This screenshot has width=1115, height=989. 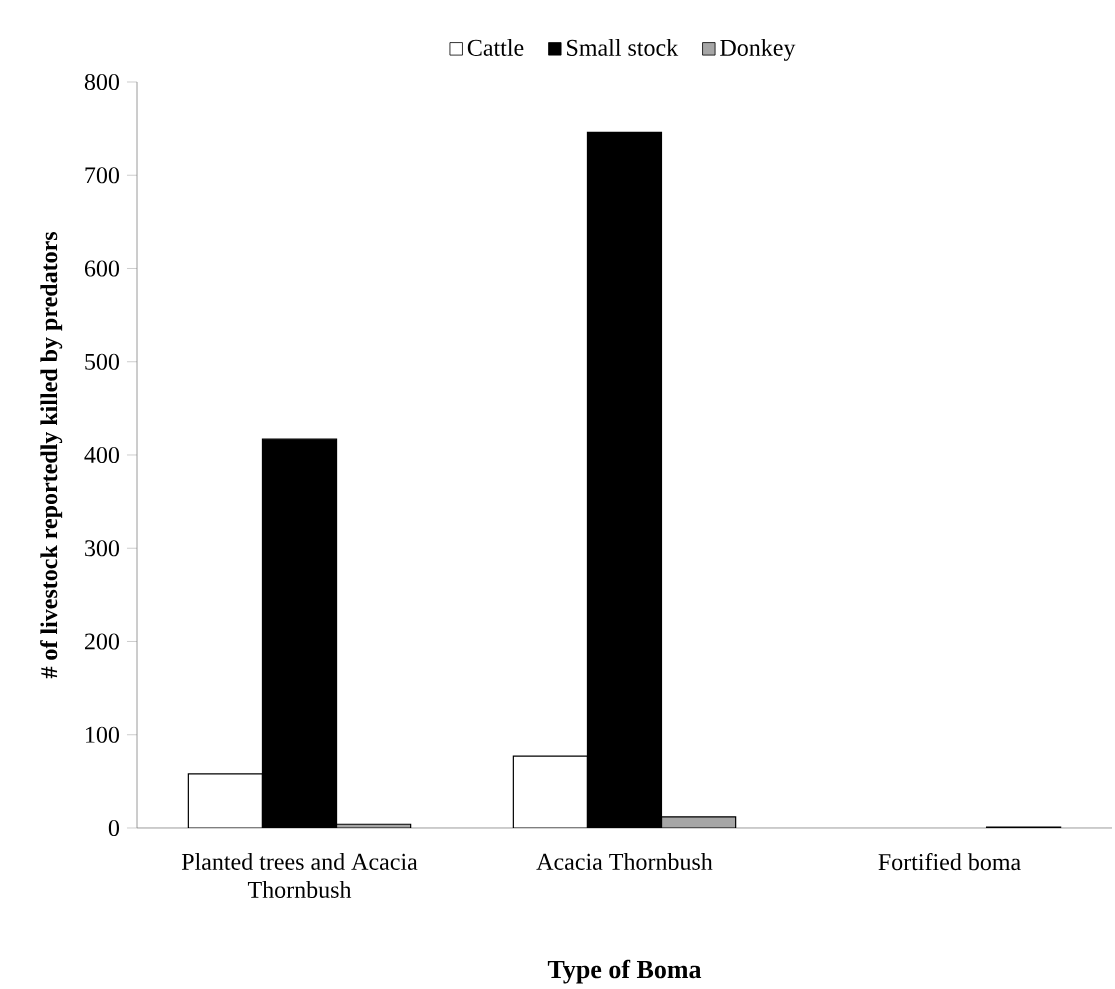 I want to click on y-tick-label: 100, so click(x=103, y=734).